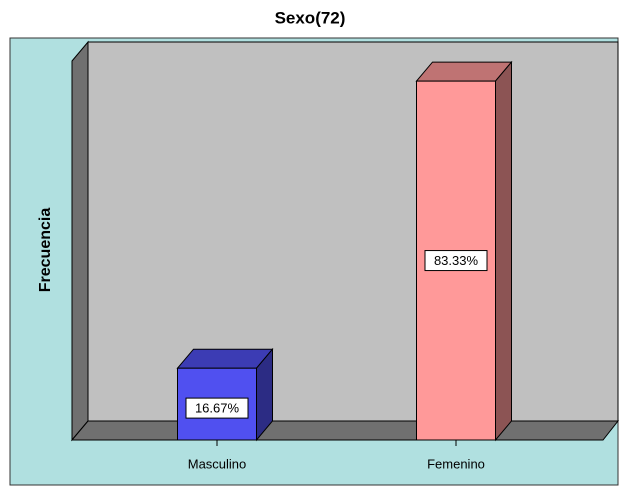 The image size is (621, 486). What do you see at coordinates (80, 241) in the screenshot?
I see `left-wall` at bounding box center [80, 241].